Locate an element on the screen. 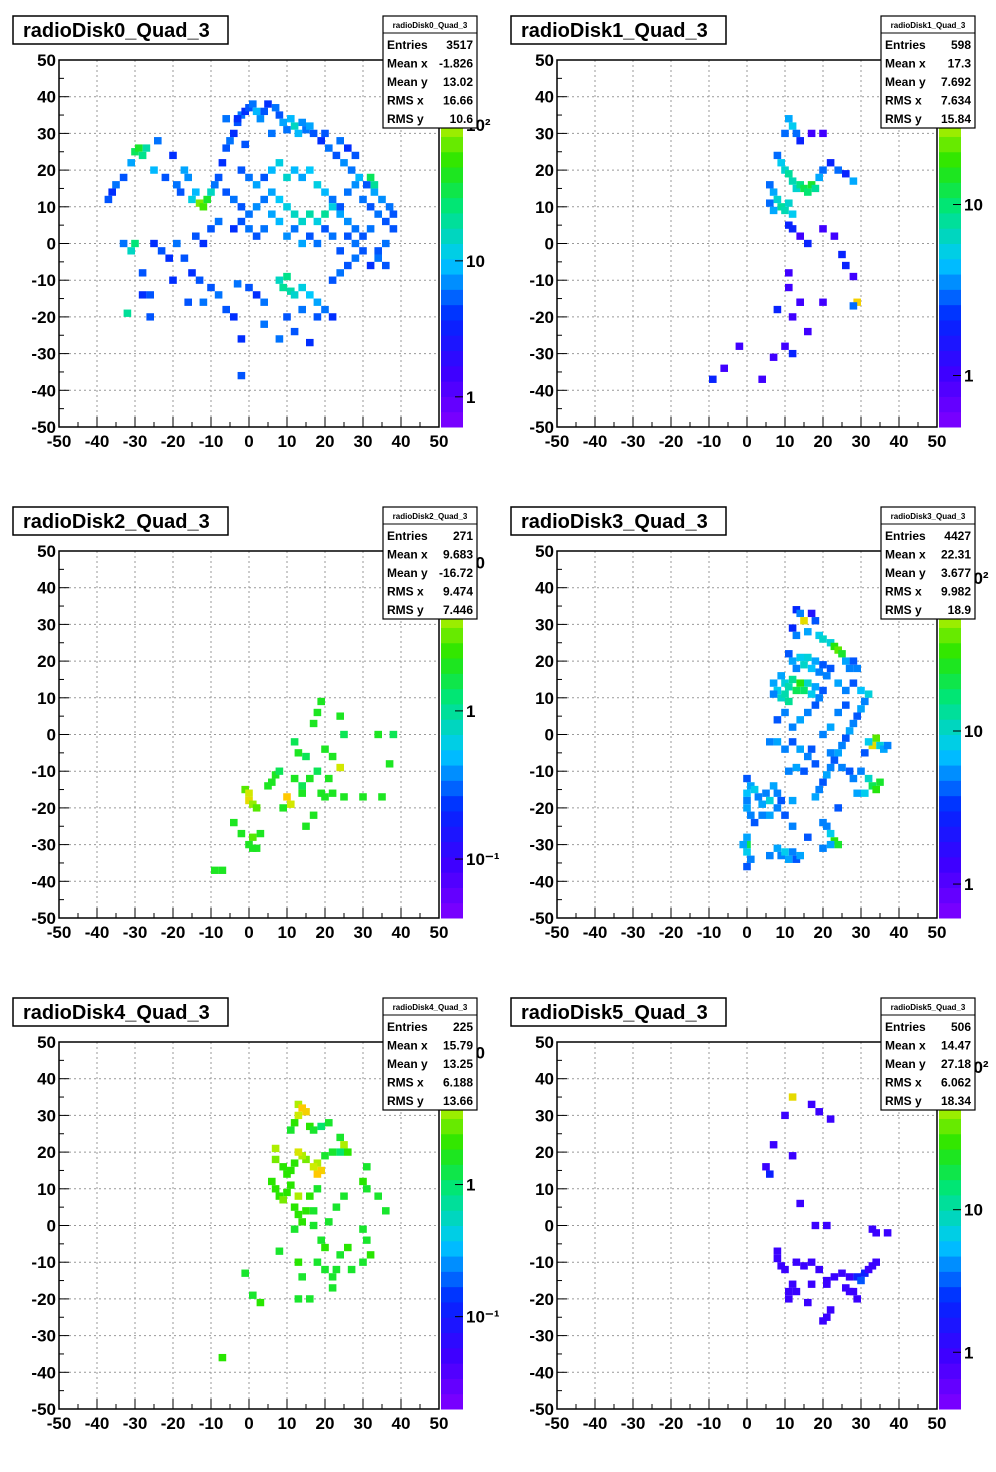 The width and height of the screenshot is (996, 1472). y-tick-label: 40 is located at coordinates (46, 1079).